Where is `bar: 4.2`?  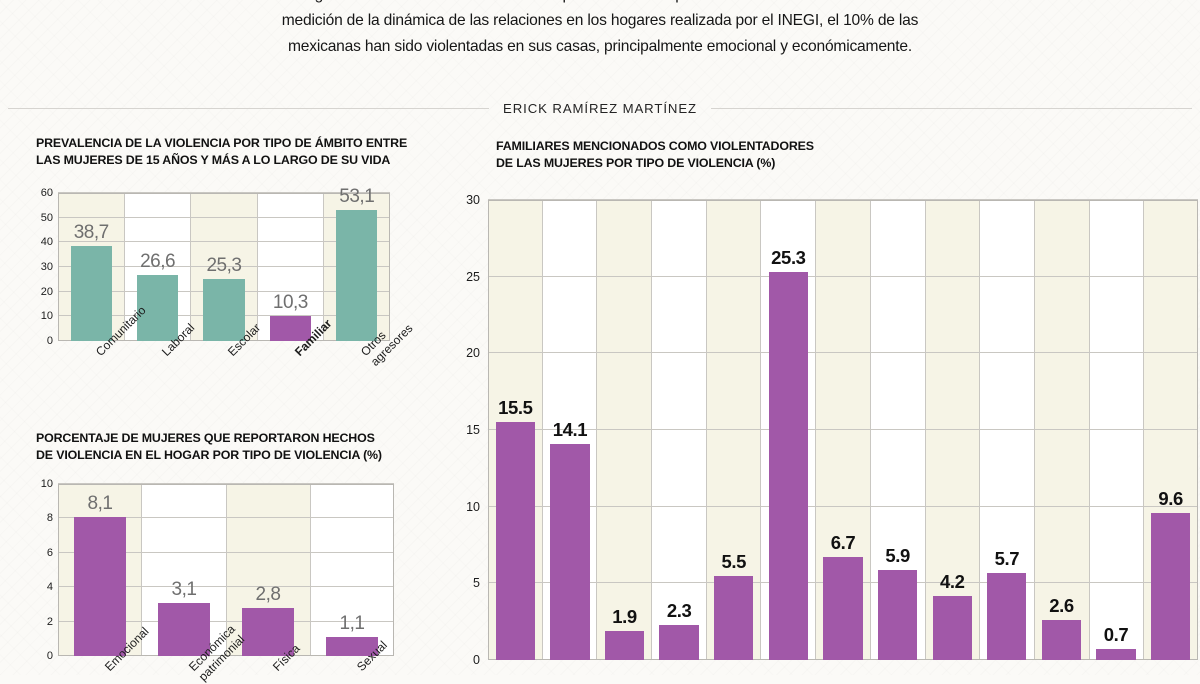 bar: 4.2 is located at coordinates (952, 615).